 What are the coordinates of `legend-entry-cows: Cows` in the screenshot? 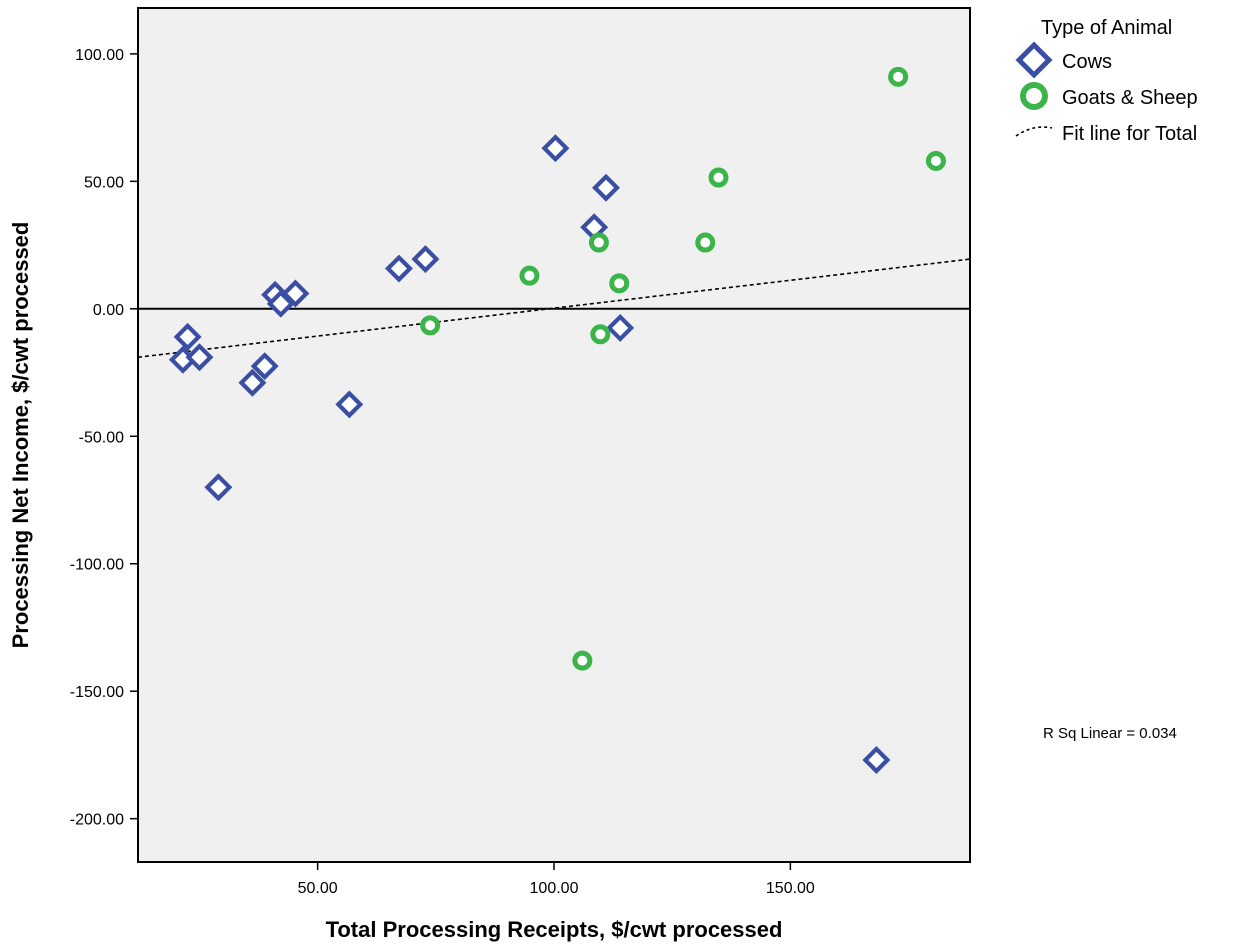 It's located at (1063, 60).